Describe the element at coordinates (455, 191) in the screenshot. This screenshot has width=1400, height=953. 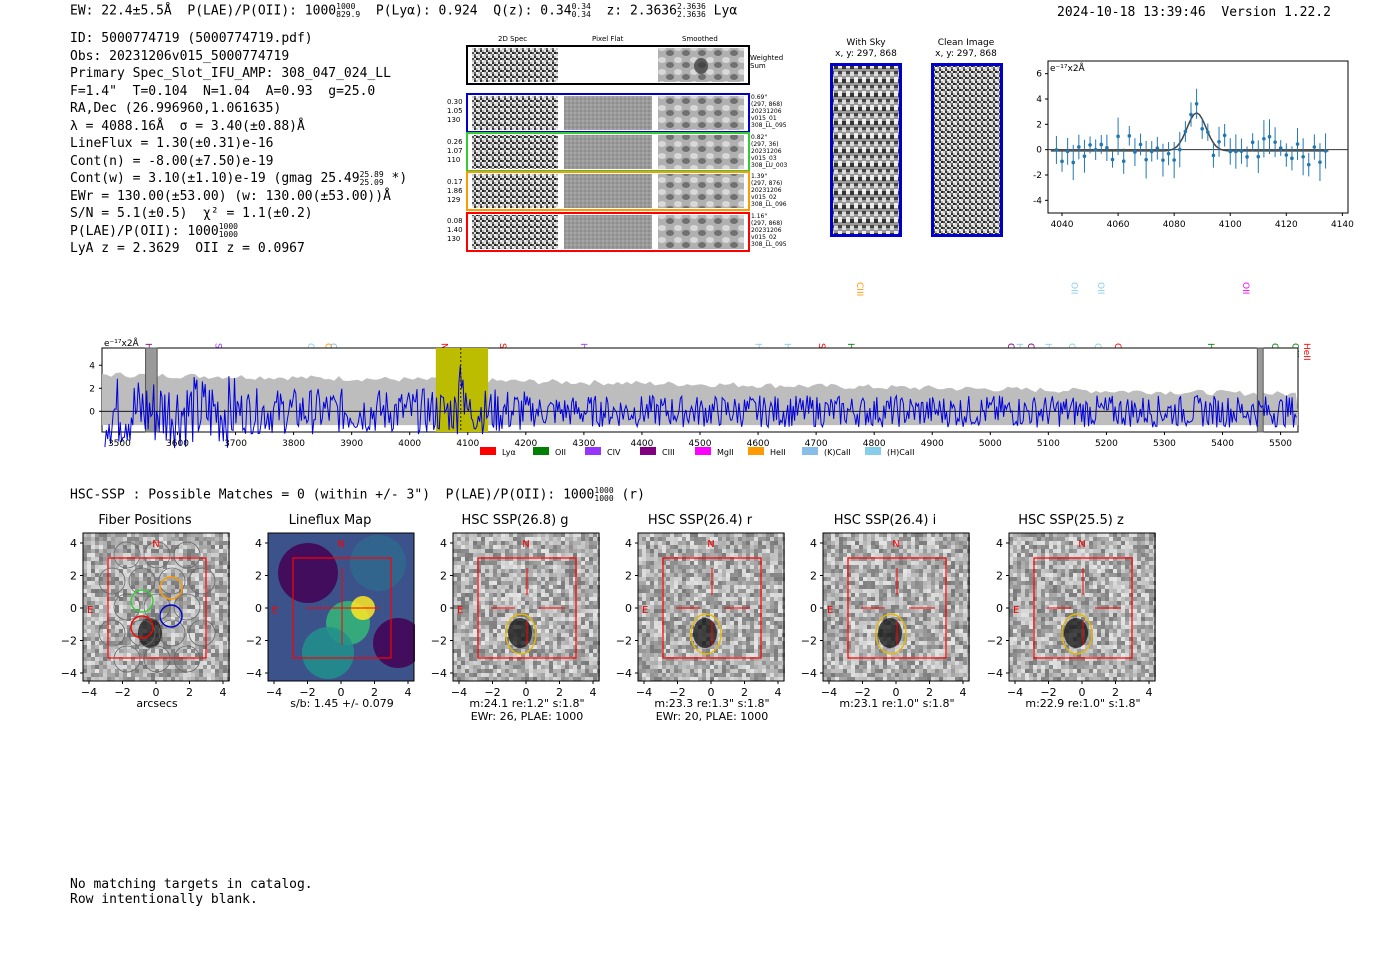
I see `row3-left-values: 0.17 1.86 129` at that location.